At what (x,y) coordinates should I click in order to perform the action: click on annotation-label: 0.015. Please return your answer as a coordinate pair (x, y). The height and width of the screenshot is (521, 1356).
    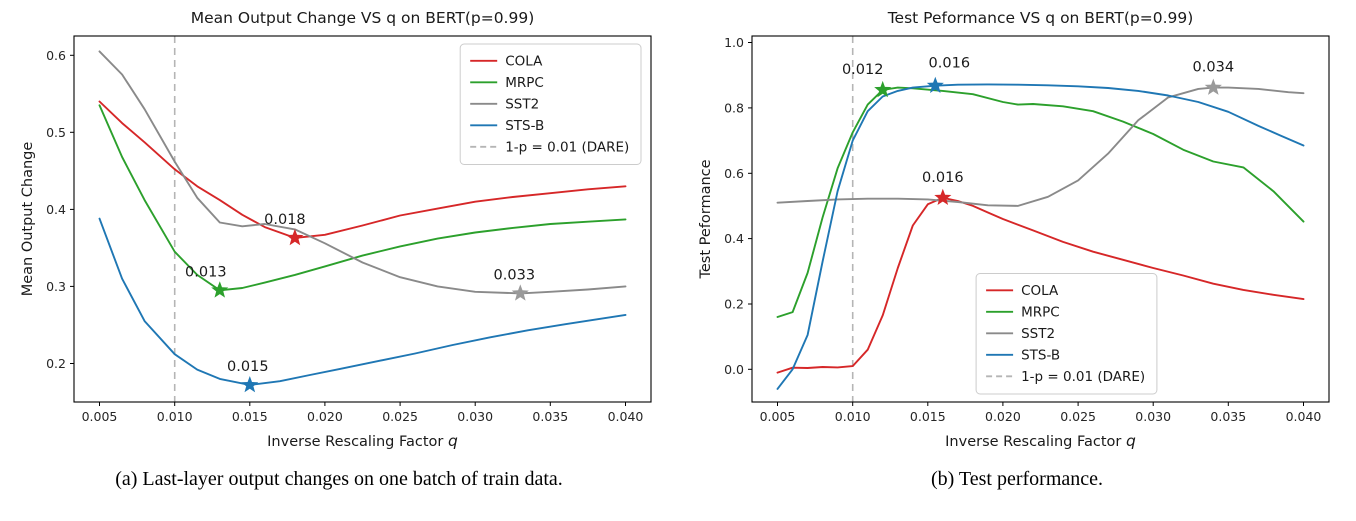
    Looking at the image, I should click on (248, 367).